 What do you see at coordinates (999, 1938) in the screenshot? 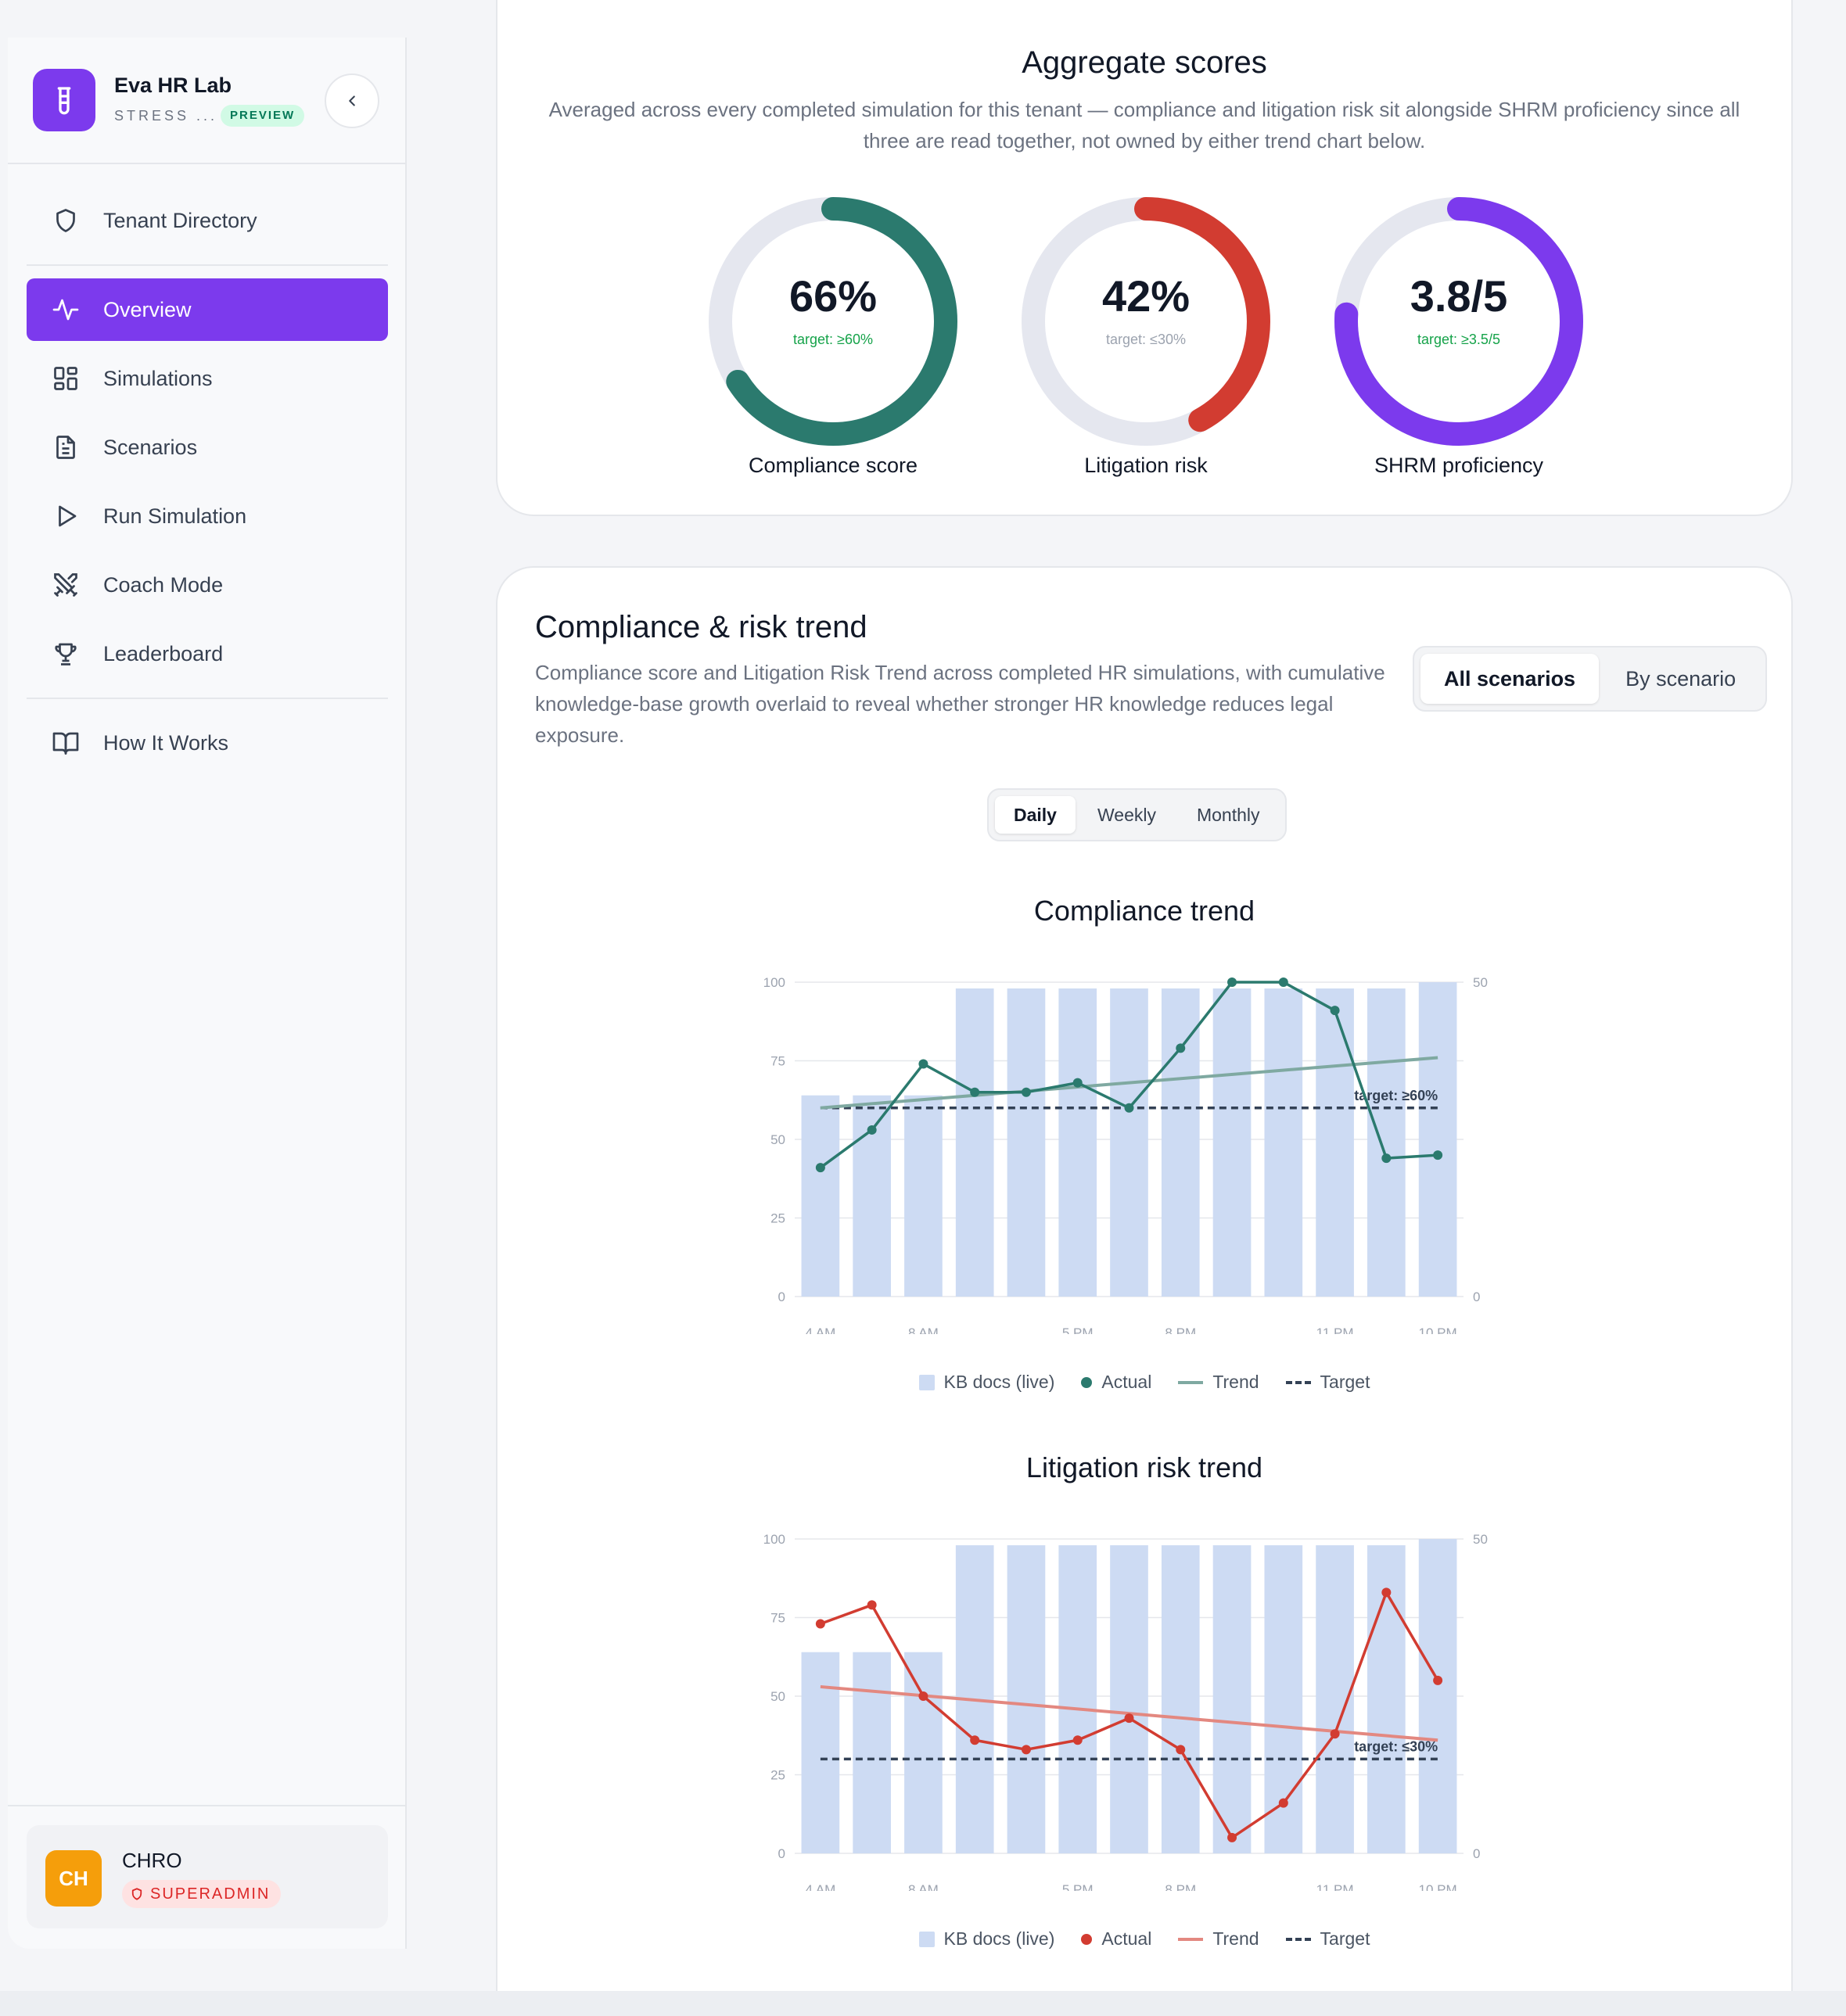
I see `legend-label: KB docs (live)` at bounding box center [999, 1938].